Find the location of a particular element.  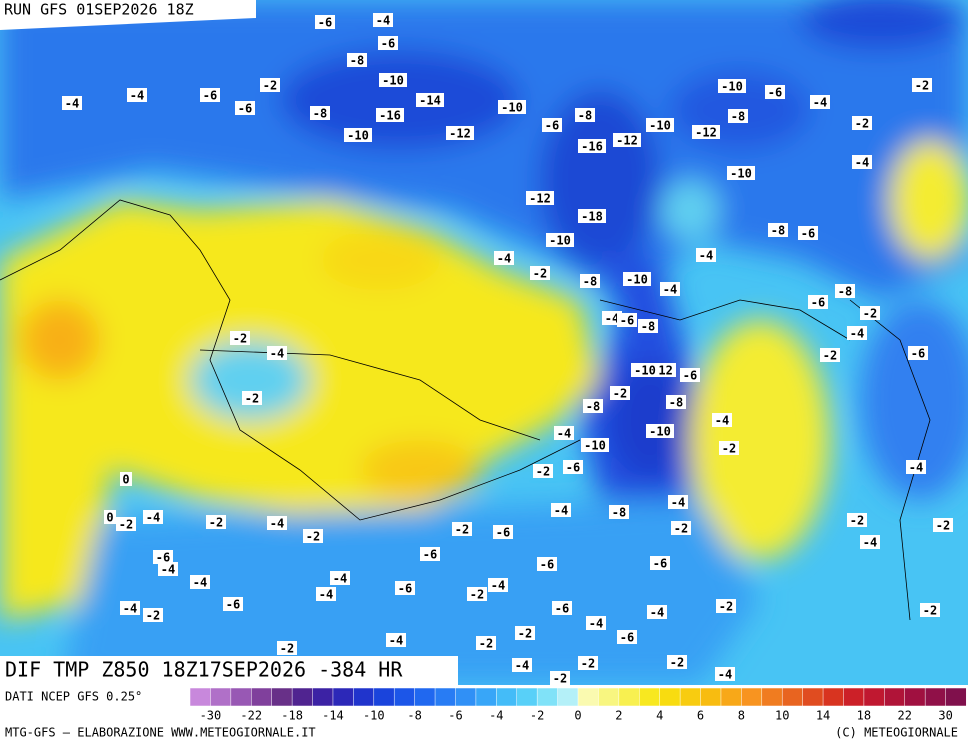

colorbar-tick-label: 18 is located at coordinates (864, 716).